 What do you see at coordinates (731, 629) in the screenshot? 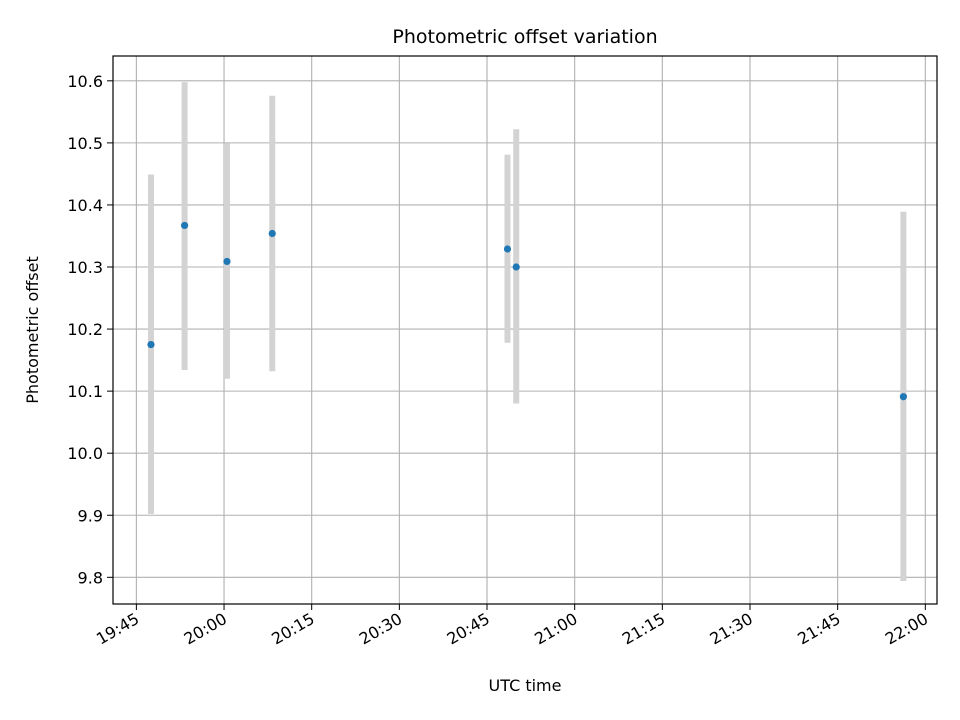
I see `x-tick-label: 21:30` at bounding box center [731, 629].